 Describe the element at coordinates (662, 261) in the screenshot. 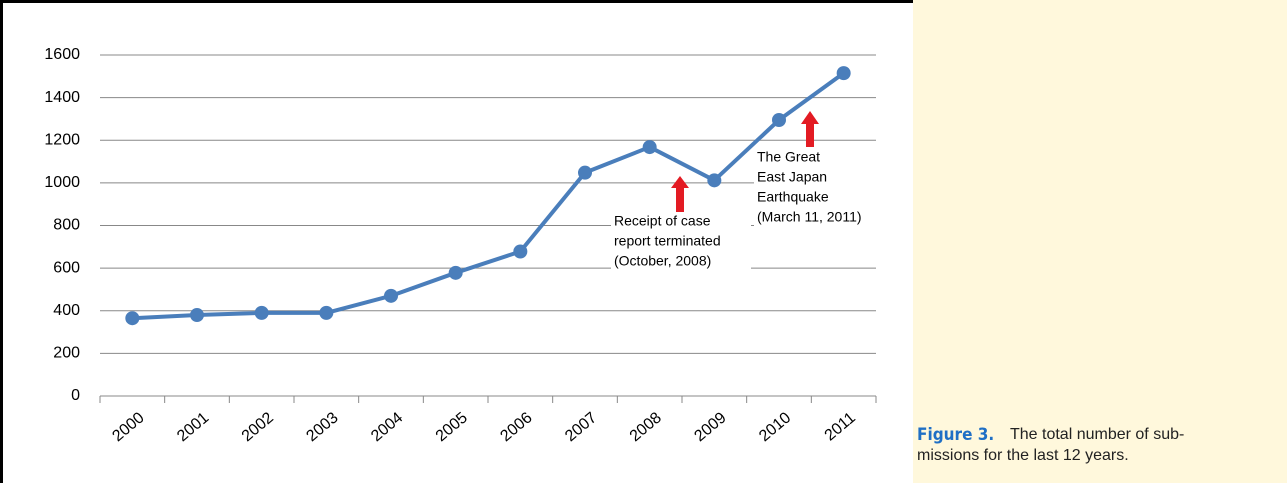

I see `annotation: (October, 2008)` at that location.